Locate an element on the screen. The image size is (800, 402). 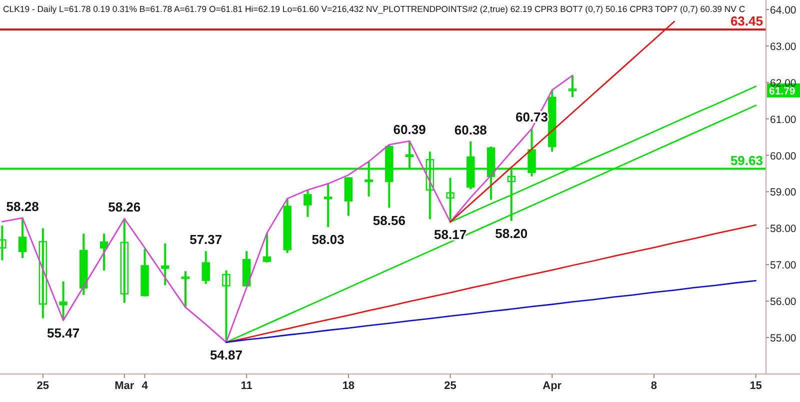
annotation: 58.56 is located at coordinates (389, 220).